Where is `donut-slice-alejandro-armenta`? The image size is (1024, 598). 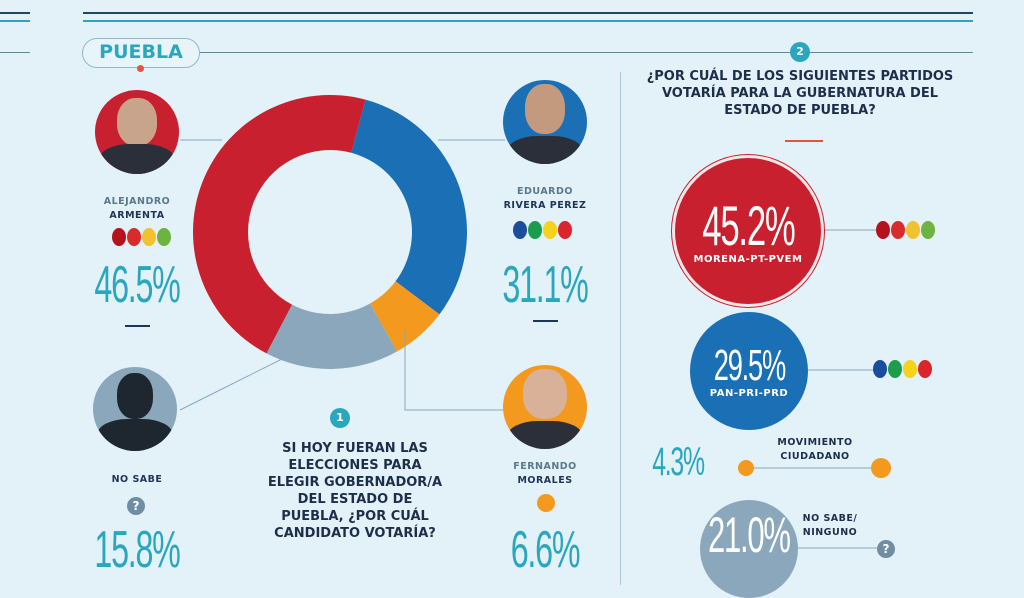 donut-slice-alejandro-armenta is located at coordinates (279, 224).